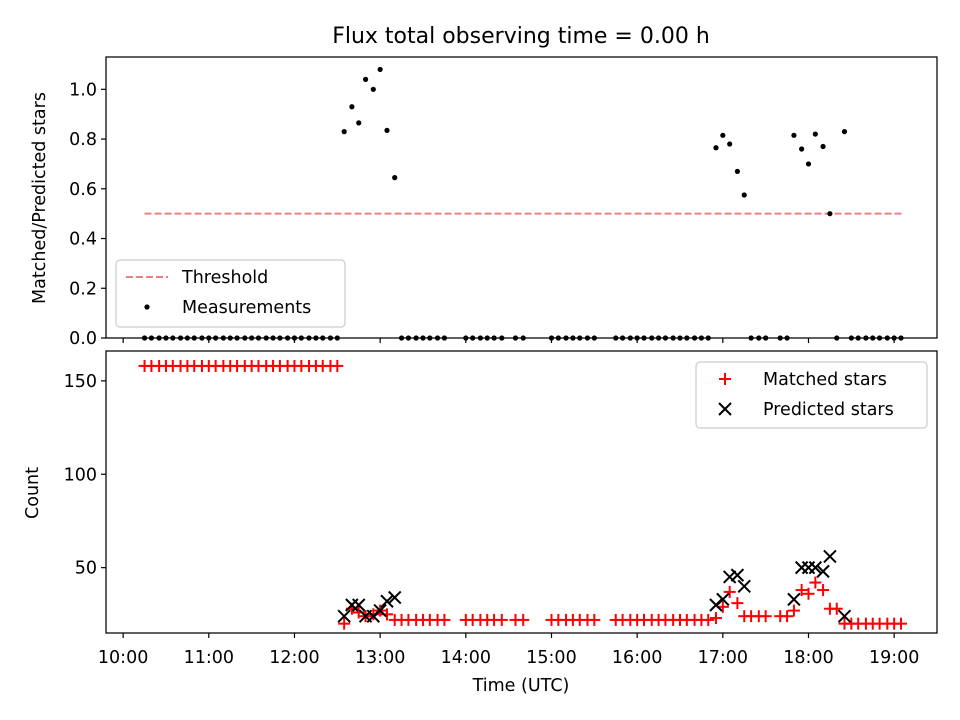 This screenshot has height=720, width=960. I want to click on top-y-tick-label: 0.6, so click(83, 190).